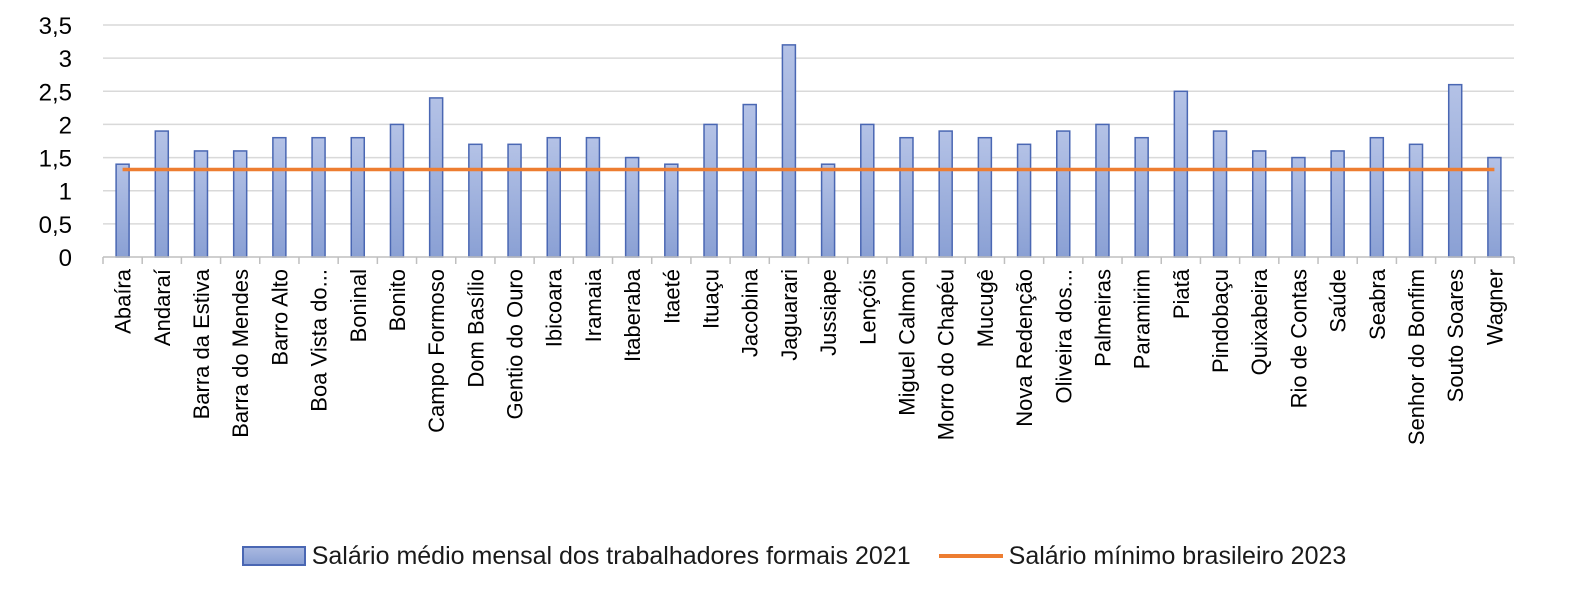  What do you see at coordinates (1024, 348) in the screenshot?
I see `x-tick-label: Nova Redenção` at bounding box center [1024, 348].